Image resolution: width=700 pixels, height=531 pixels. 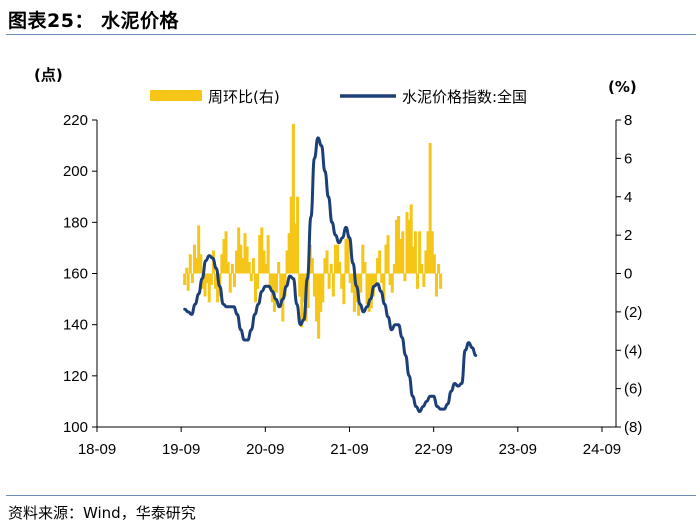 What do you see at coordinates (75, 274) in the screenshot?
I see `y-left-tick-label: 160` at bounding box center [75, 274].